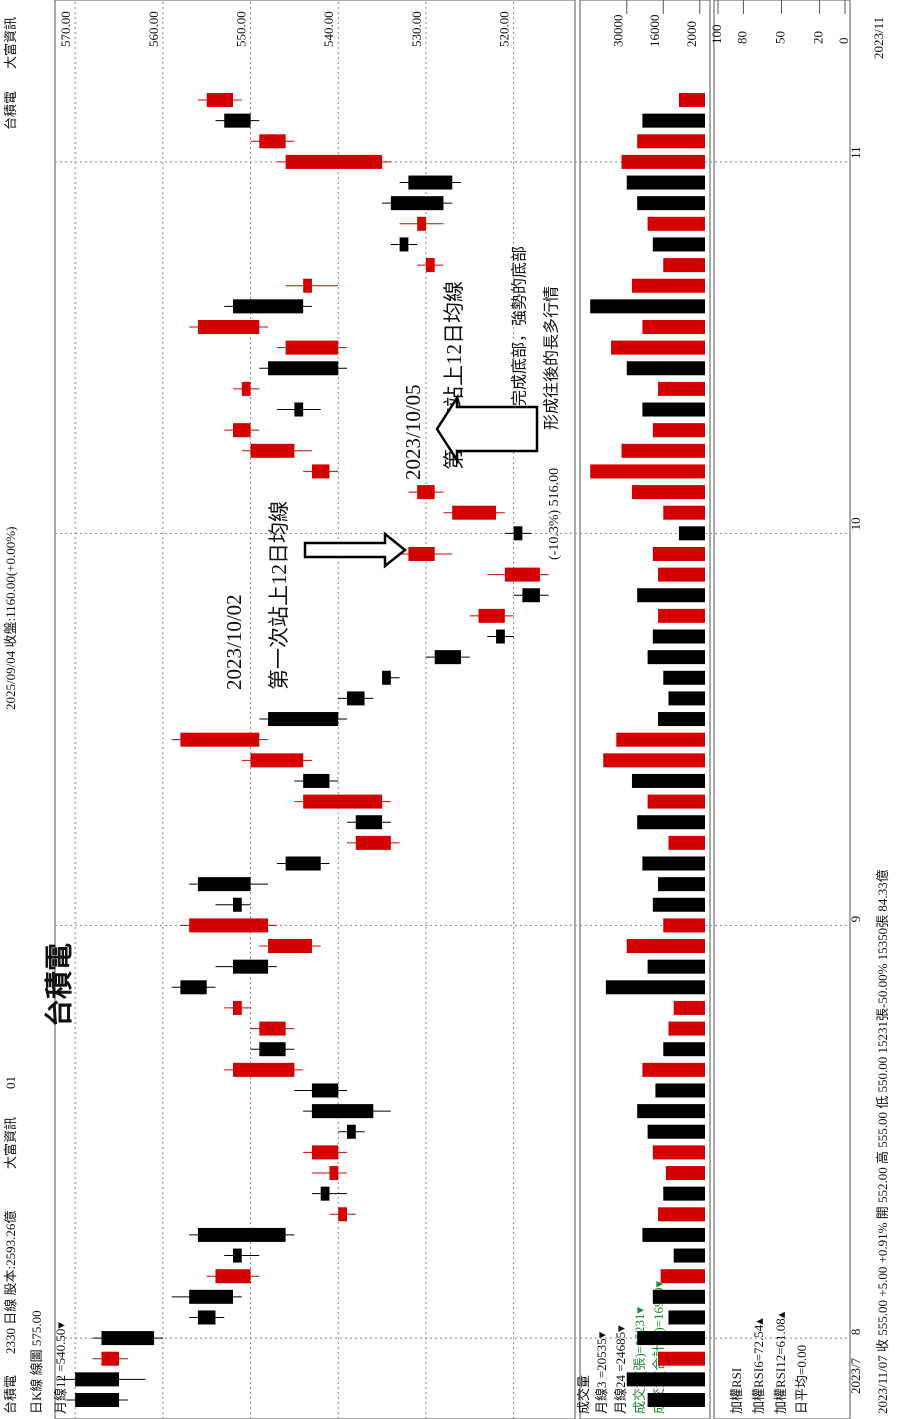 The width and height of the screenshot is (900, 1419). Describe the element at coordinates (855, 1375) in the screenshot. I see `start-date: 2023/7` at that location.